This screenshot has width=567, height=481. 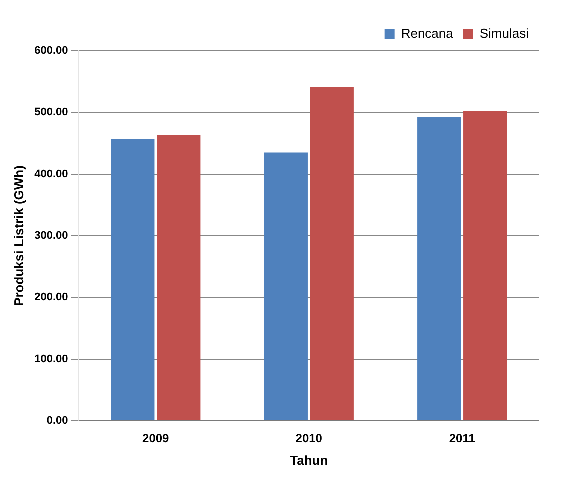 What do you see at coordinates (51, 298) in the screenshot?
I see `y-tick-label: 200.00` at bounding box center [51, 298].